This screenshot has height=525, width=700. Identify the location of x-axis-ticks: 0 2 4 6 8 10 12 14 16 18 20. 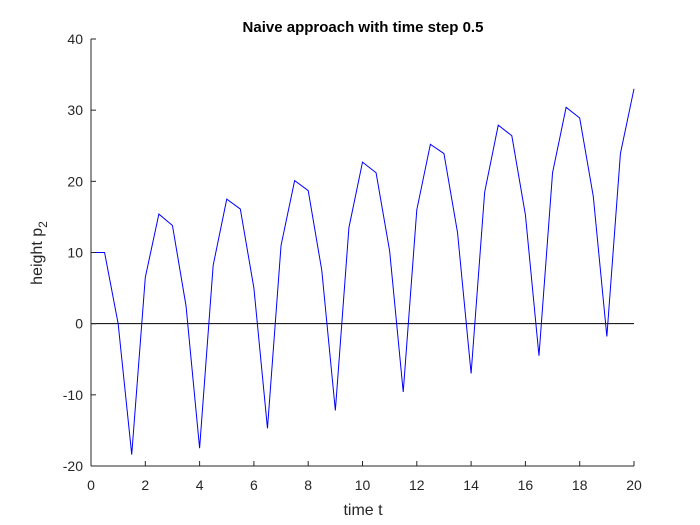
(364, 477).